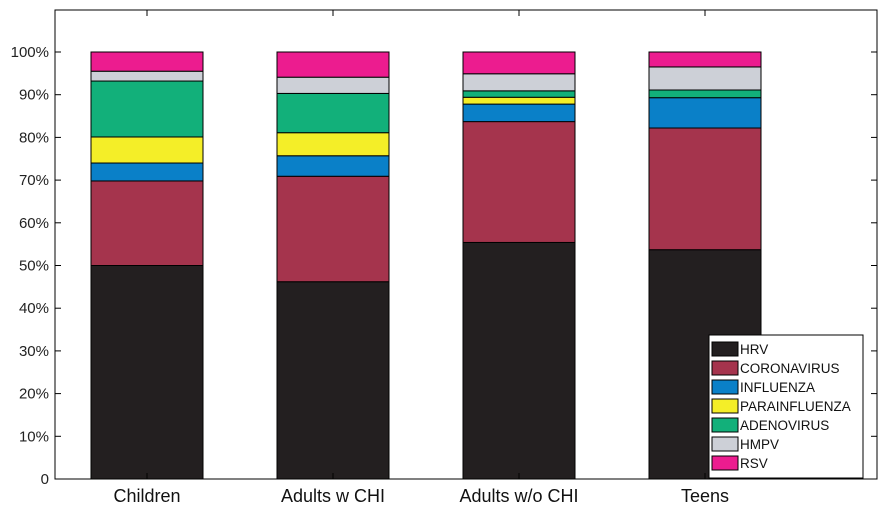  What do you see at coordinates (519, 100) in the screenshot?
I see `bar-adults-w-o-chi-parainfluenza` at bounding box center [519, 100].